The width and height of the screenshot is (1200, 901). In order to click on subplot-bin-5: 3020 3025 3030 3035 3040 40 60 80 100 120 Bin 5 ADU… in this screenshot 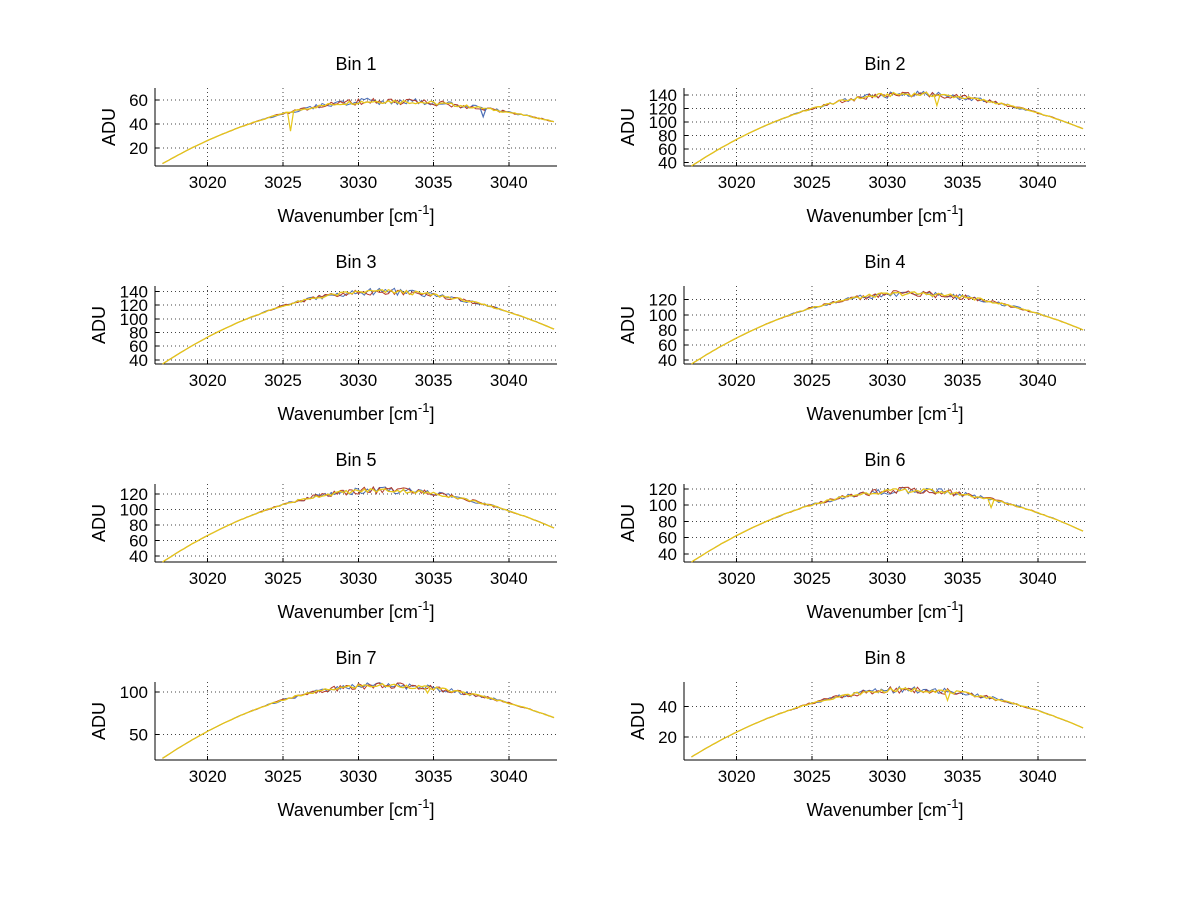, I will do `click(325, 551)`.